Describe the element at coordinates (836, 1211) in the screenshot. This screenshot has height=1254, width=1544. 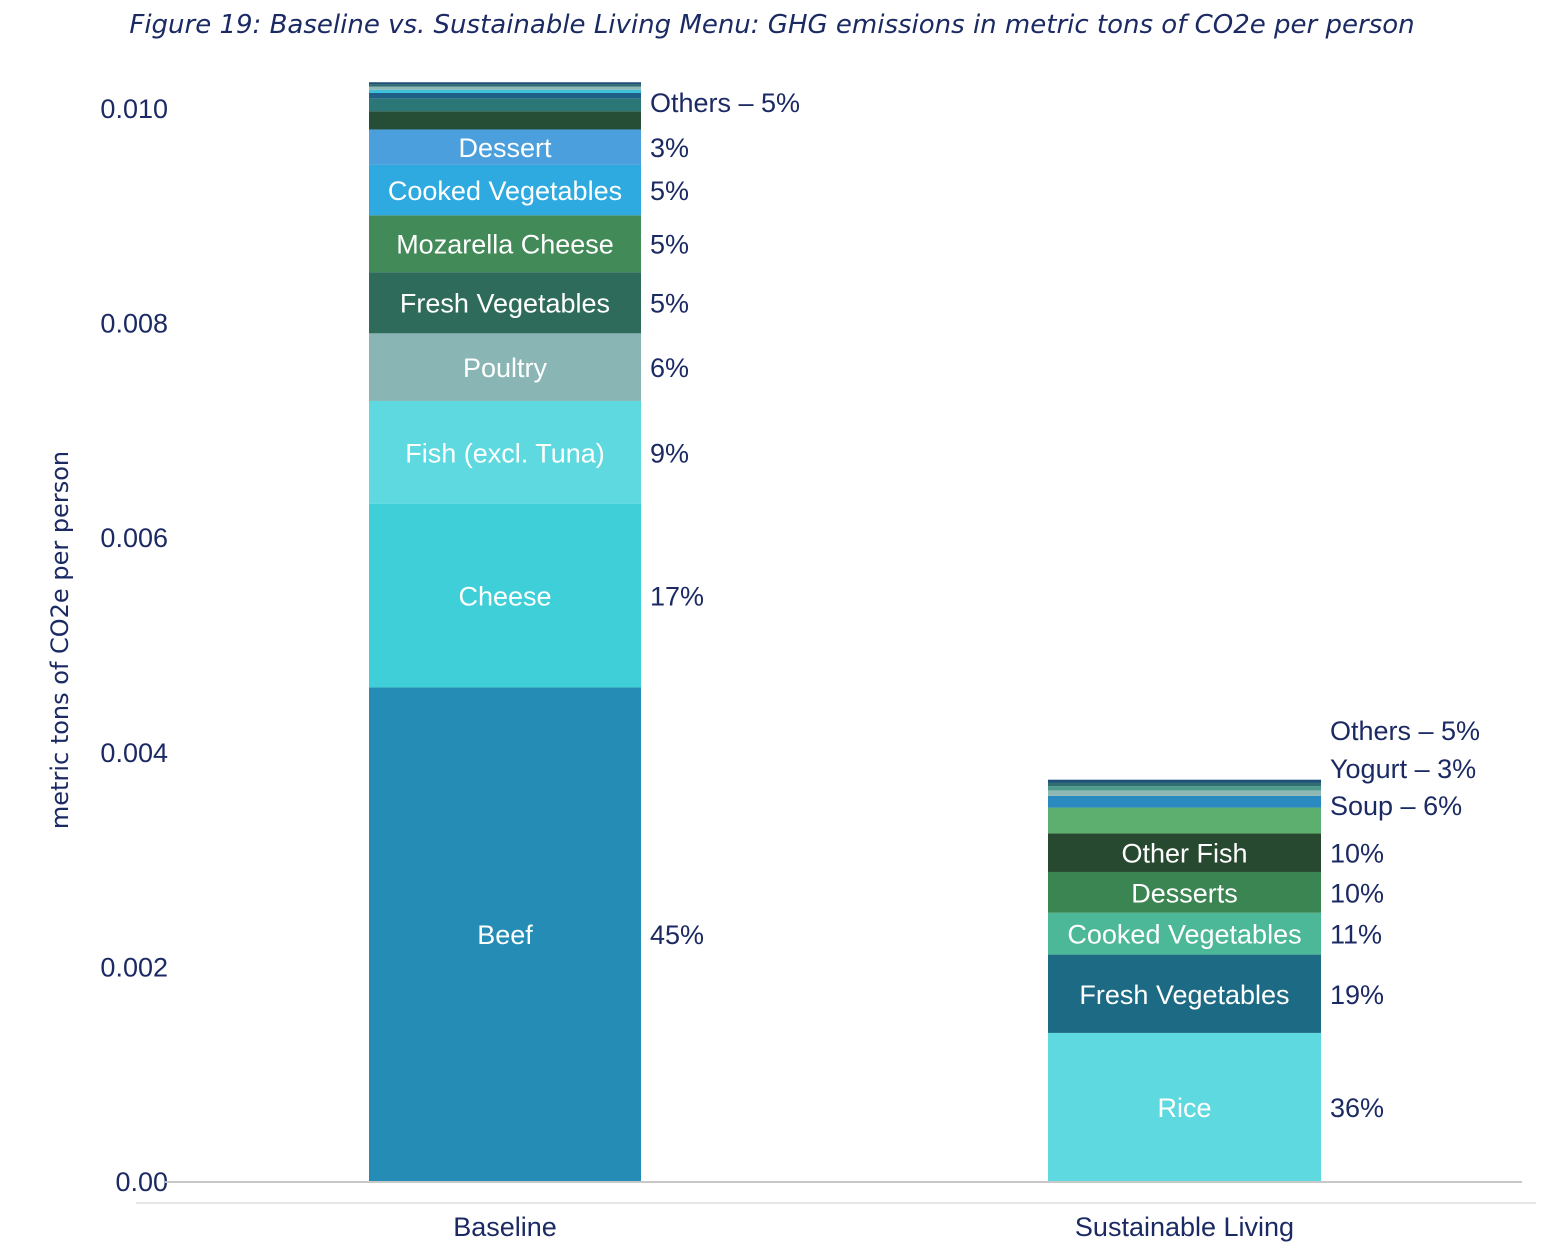
I see `x-axis: Baseline Sustainable Living` at that location.